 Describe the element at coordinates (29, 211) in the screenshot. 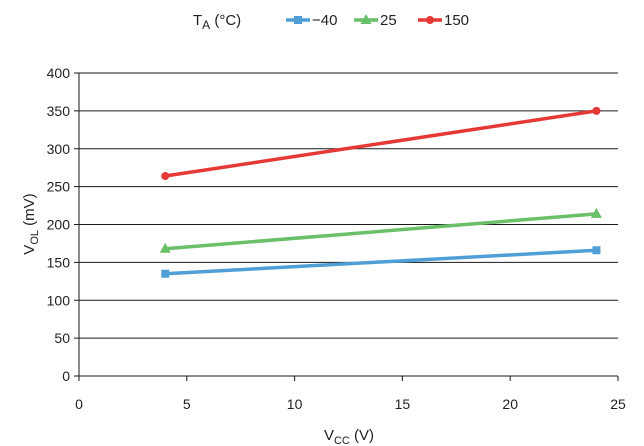

I see `y-axis-title-unit: (mV)` at that location.